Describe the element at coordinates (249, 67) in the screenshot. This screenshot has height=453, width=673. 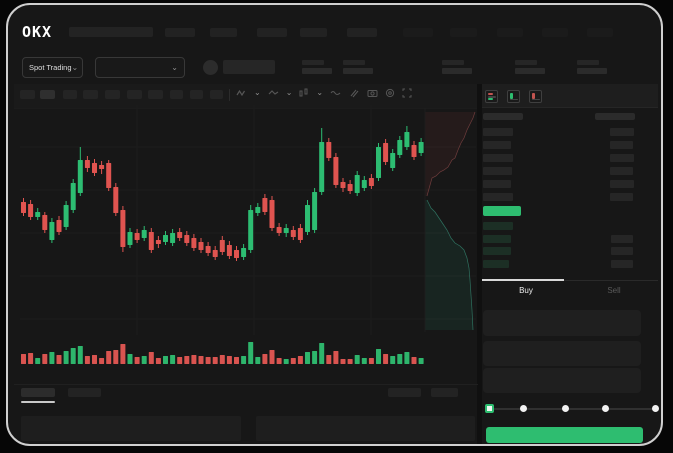
I see `last-price-placeholder` at that location.